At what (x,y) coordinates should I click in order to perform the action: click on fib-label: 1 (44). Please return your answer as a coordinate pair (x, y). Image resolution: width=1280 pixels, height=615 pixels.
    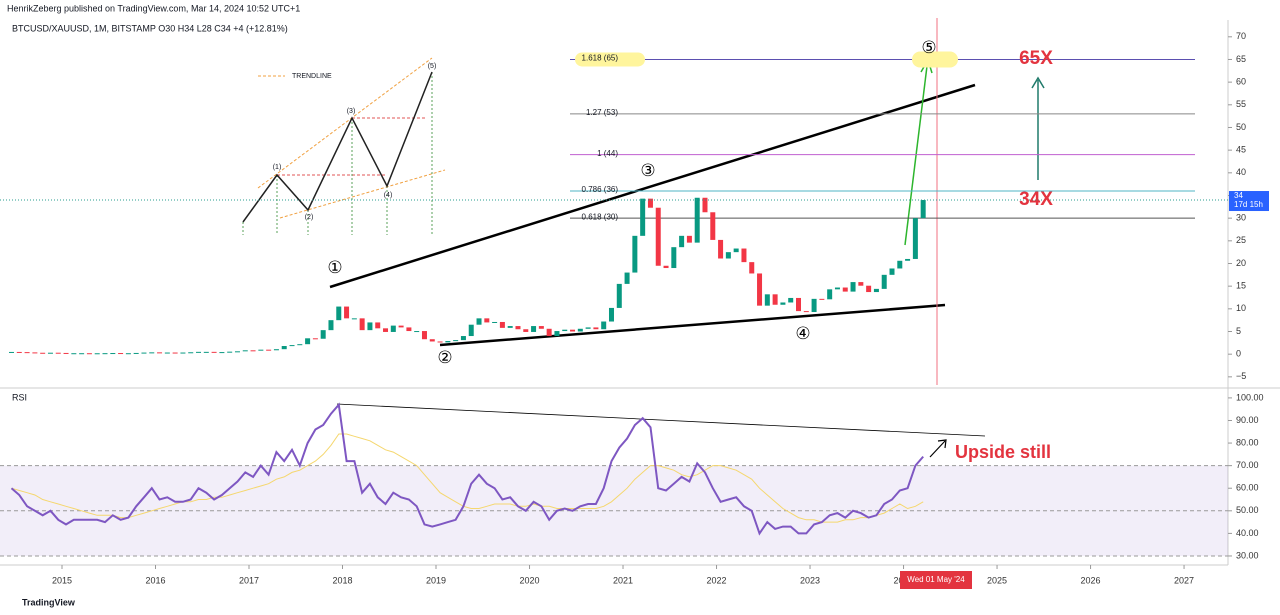
    Looking at the image, I should click on (607, 153).